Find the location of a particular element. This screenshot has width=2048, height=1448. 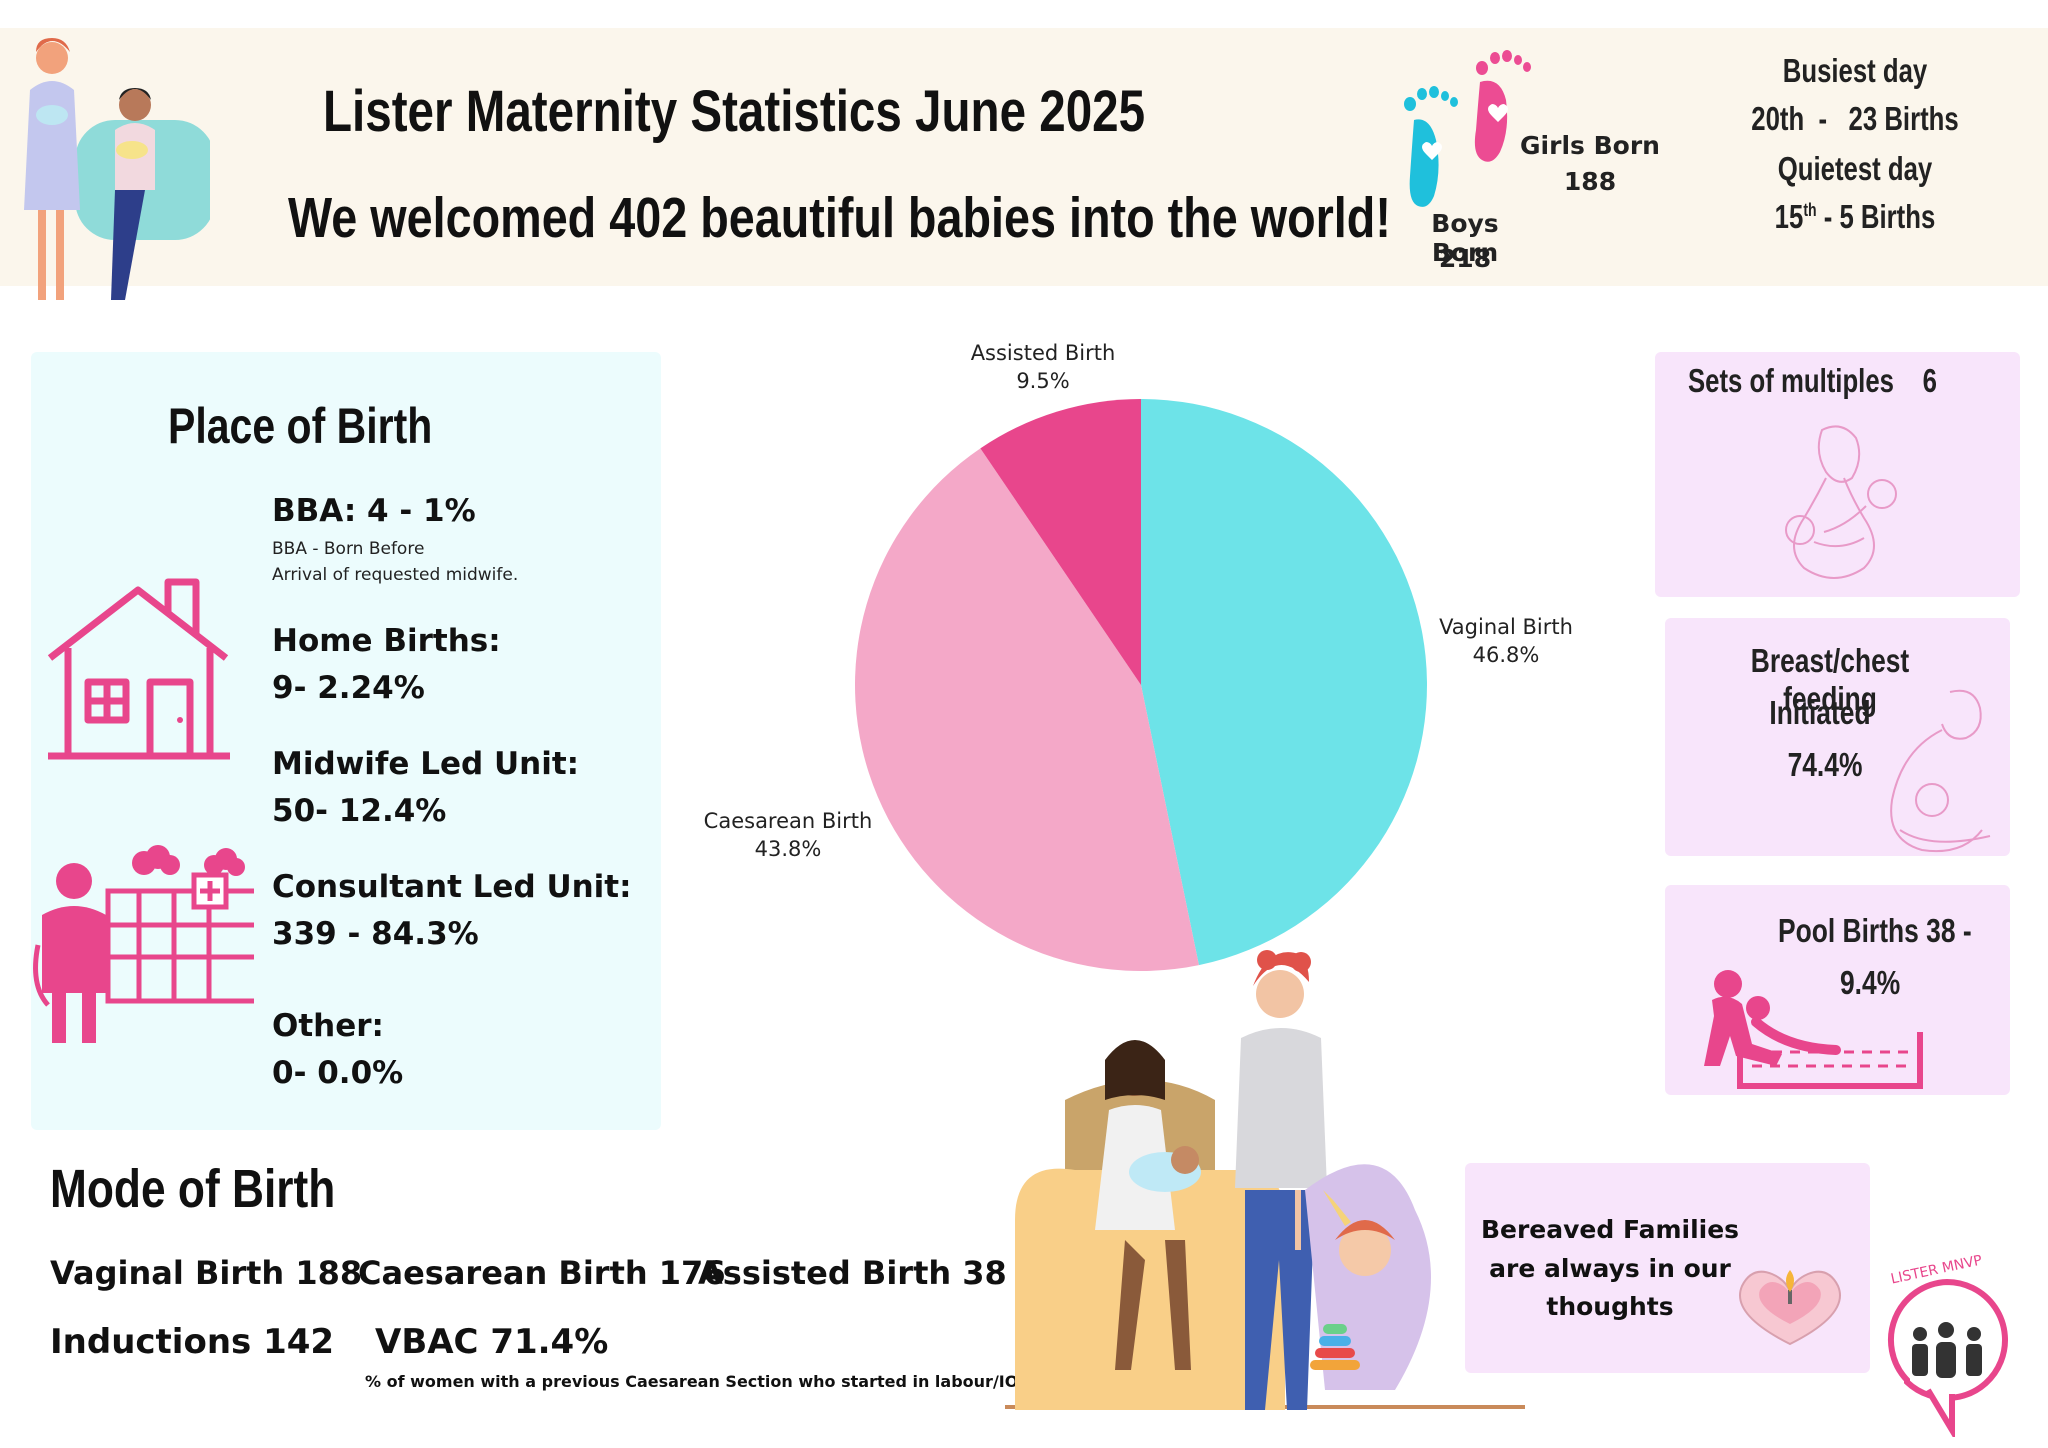

pie-slices is located at coordinates (1140, 685).